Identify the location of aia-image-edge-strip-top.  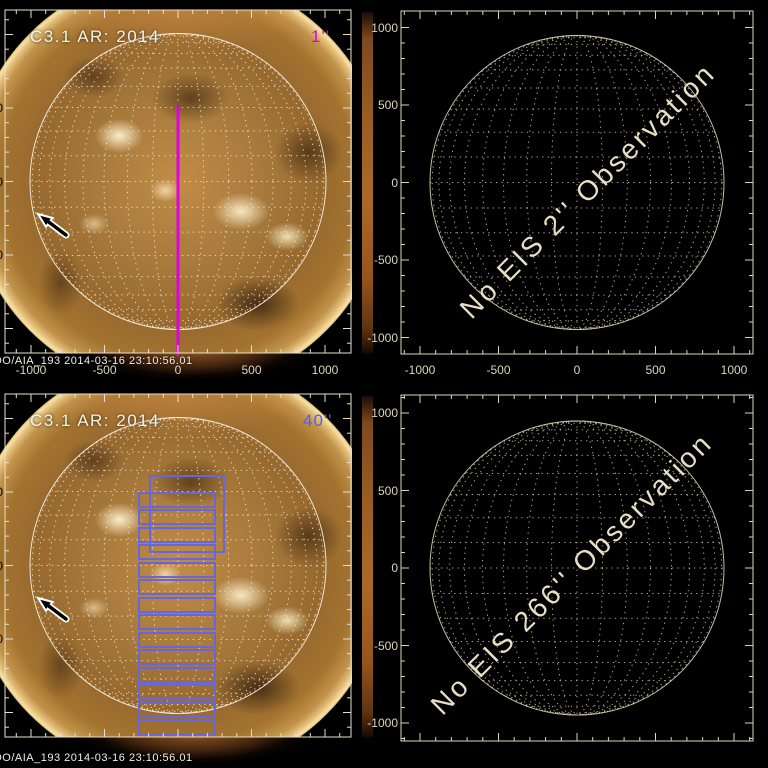
(367, 182).